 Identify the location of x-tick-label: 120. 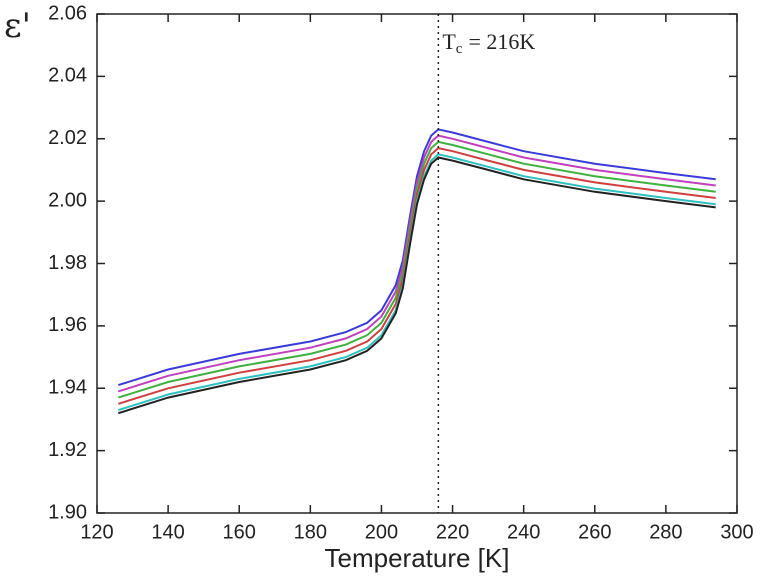
(96, 532).